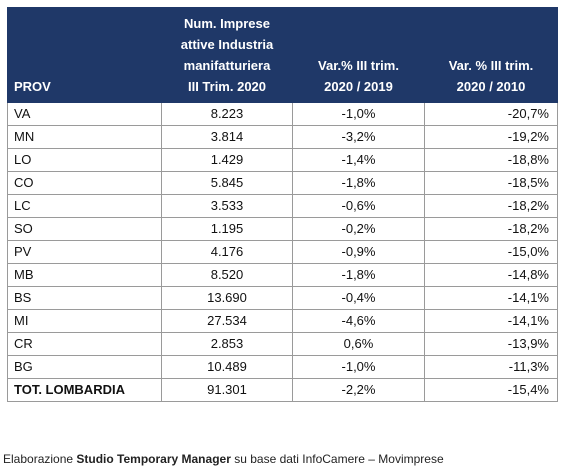 The width and height of the screenshot is (562, 474). What do you see at coordinates (491, 183) in the screenshot?
I see `cell-var-2010: -18,5%` at bounding box center [491, 183].